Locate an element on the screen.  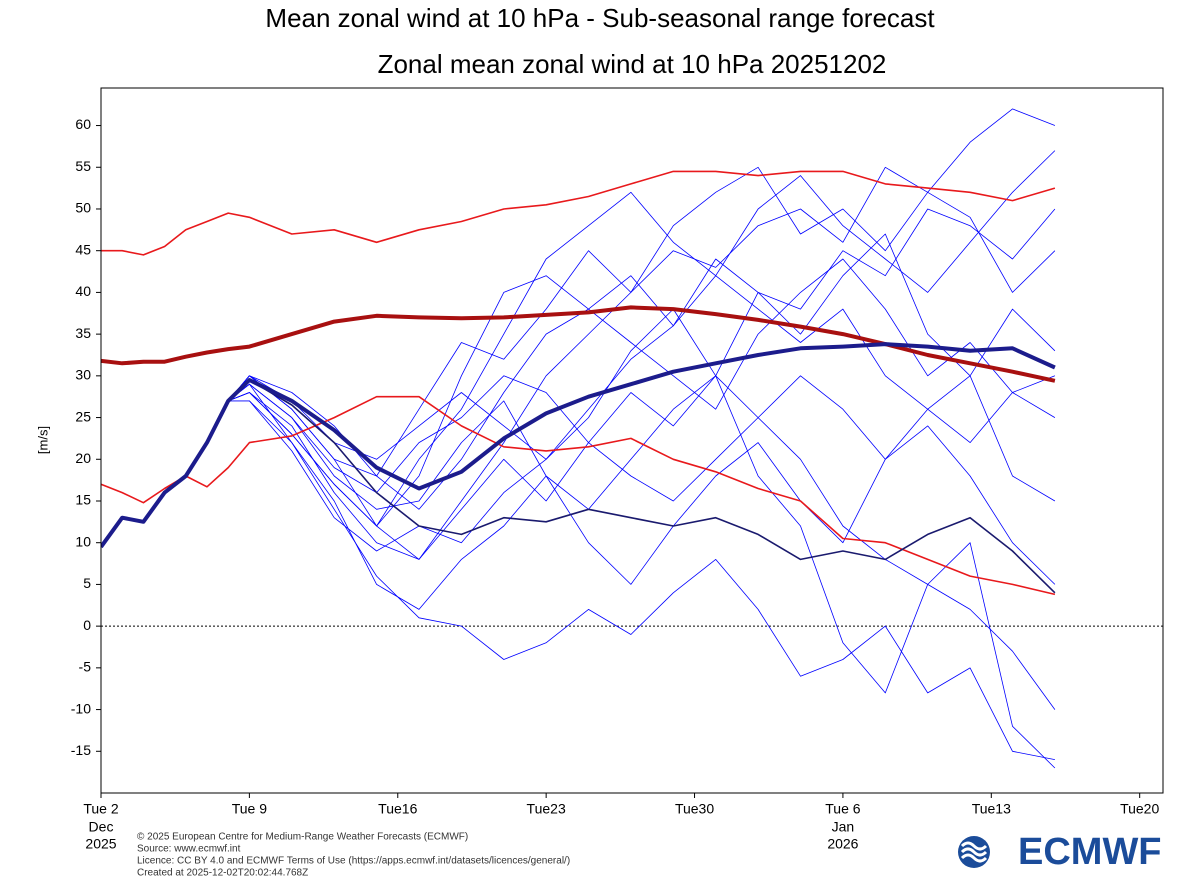
x-tick-label: Tue 9 is located at coordinates (249, 809).